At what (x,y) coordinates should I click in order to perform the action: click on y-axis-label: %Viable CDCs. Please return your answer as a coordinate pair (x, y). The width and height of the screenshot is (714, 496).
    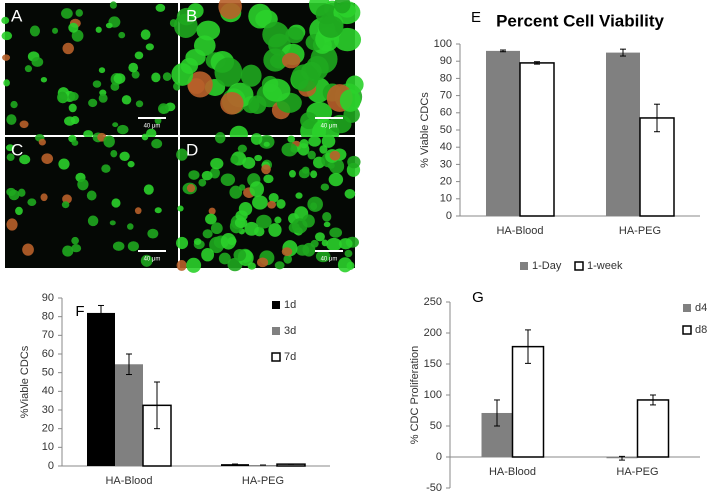
    Looking at the image, I should click on (25, 381).